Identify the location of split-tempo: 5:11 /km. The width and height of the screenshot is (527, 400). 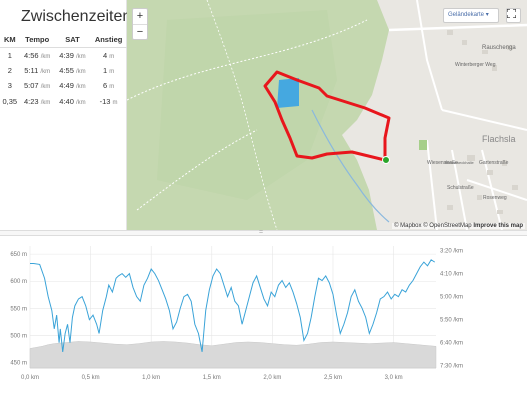
(37, 70).